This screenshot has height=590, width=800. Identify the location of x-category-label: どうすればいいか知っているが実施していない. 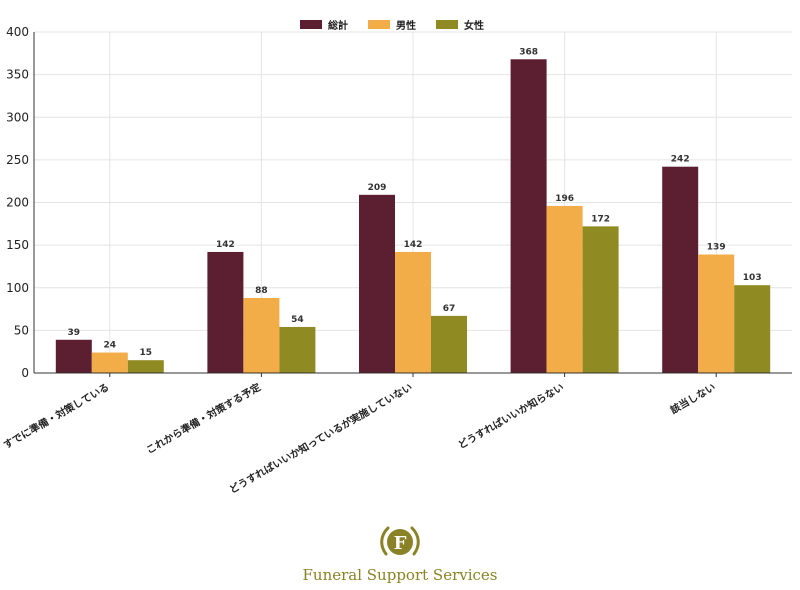
(321, 438).